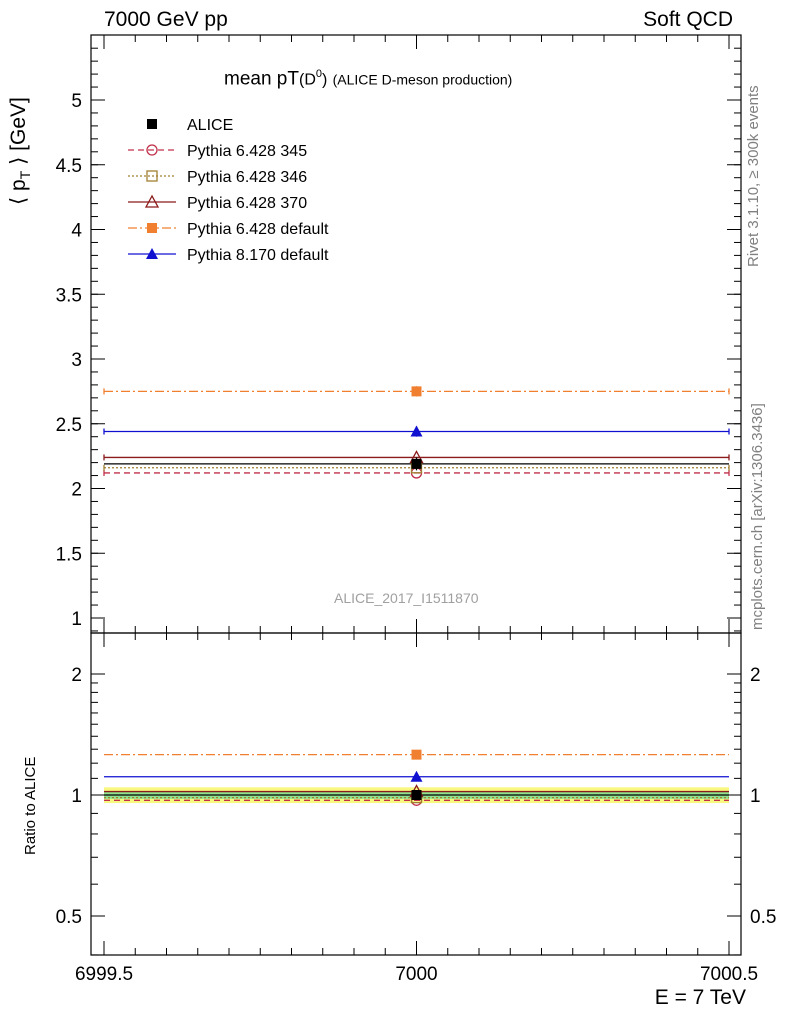 Image resolution: width=786 pixels, height=1024 pixels. I want to click on legend-marker-pythia-6-428-default, so click(152, 228).